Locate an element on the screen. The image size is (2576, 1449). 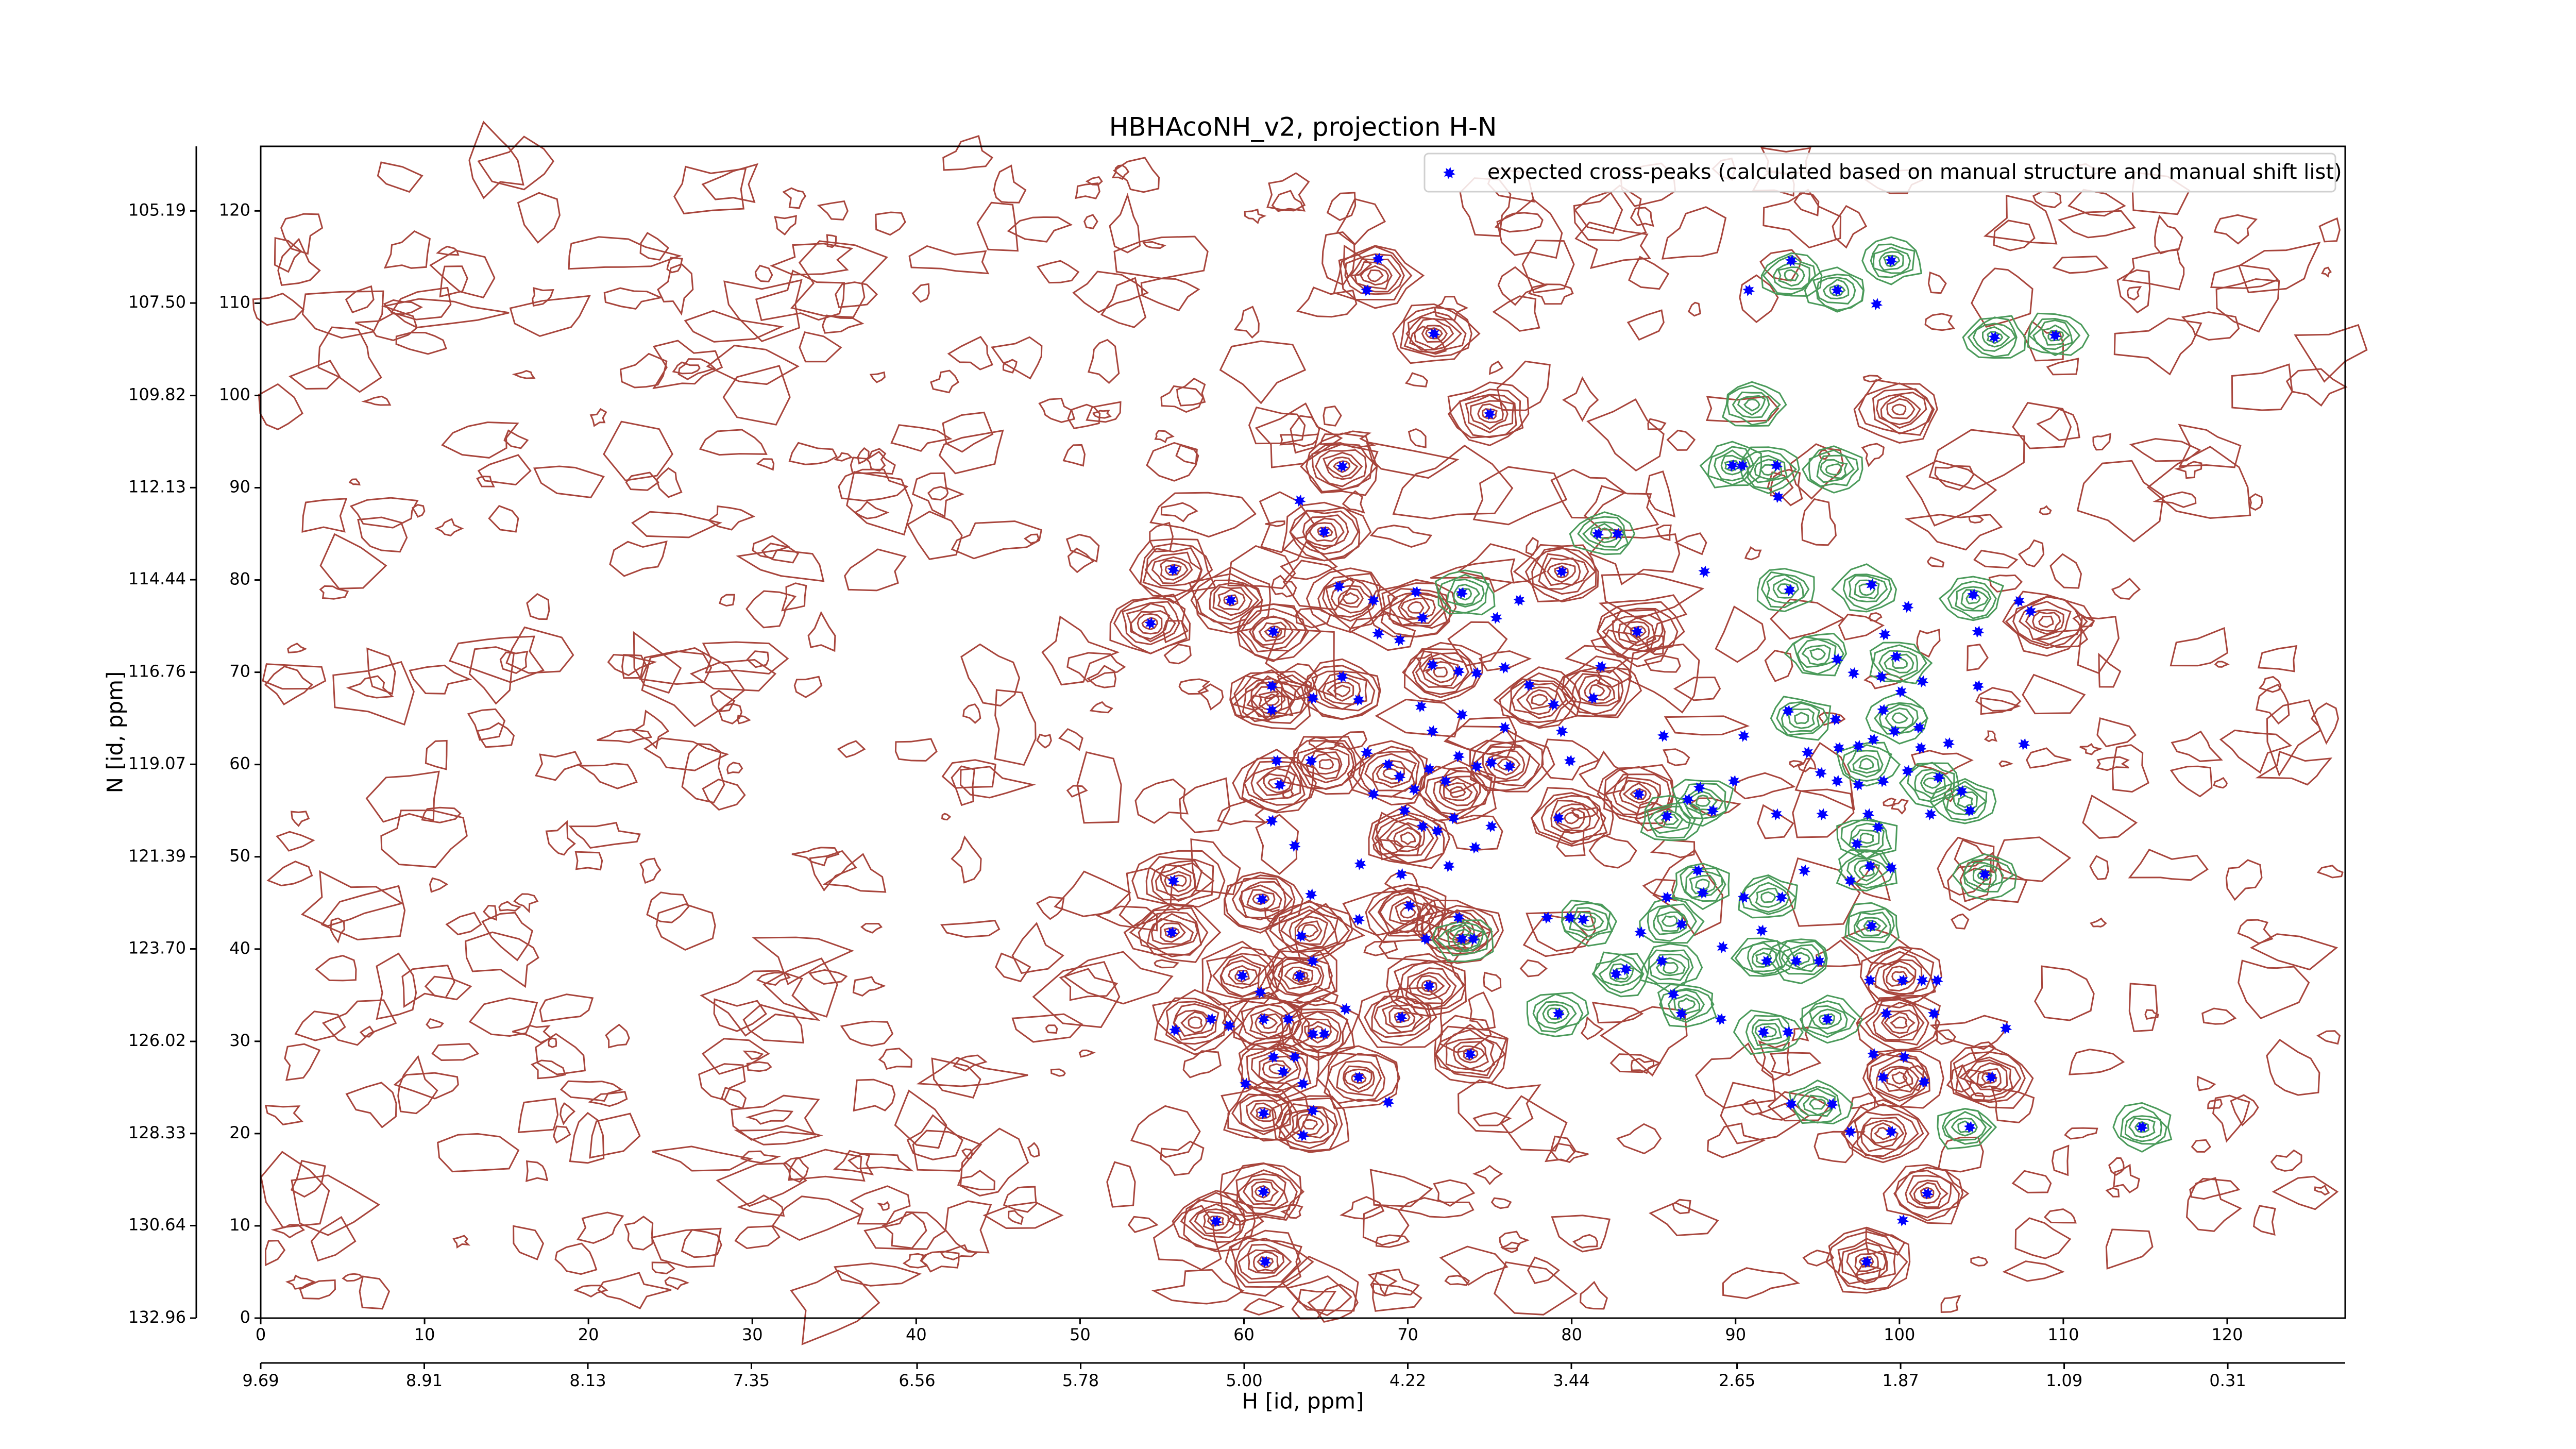
legend-box is located at coordinates (1879, 173).